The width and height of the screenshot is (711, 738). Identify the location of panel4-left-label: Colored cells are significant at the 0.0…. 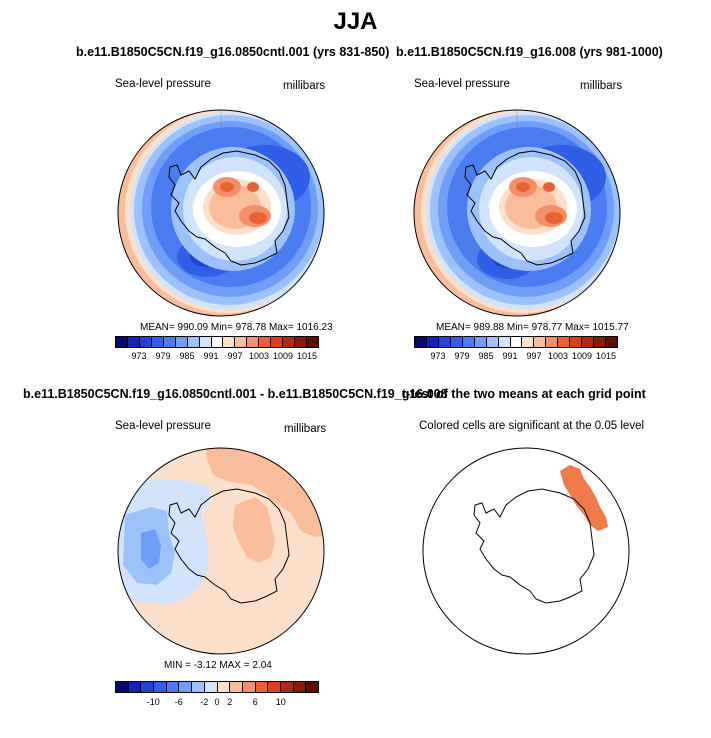
(532, 426).